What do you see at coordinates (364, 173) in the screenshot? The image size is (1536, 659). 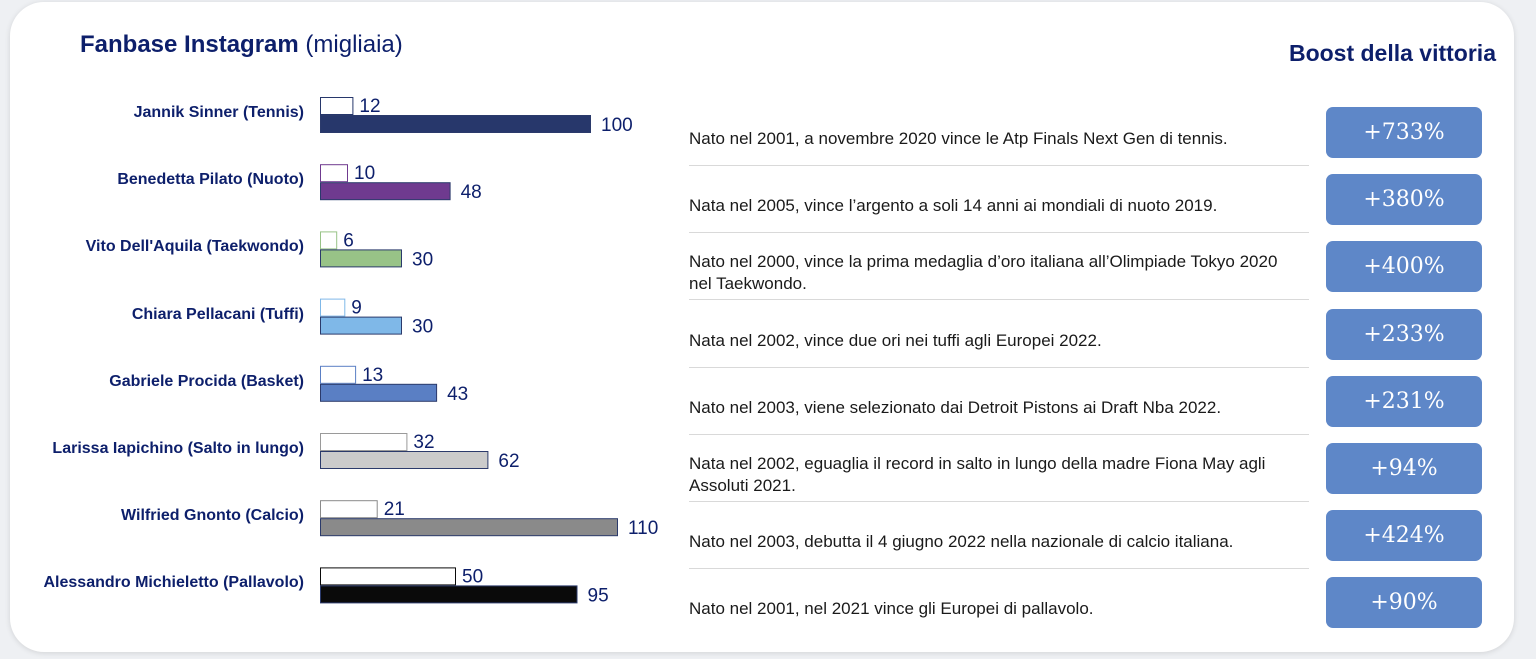 I see `value-label-before: 10` at bounding box center [364, 173].